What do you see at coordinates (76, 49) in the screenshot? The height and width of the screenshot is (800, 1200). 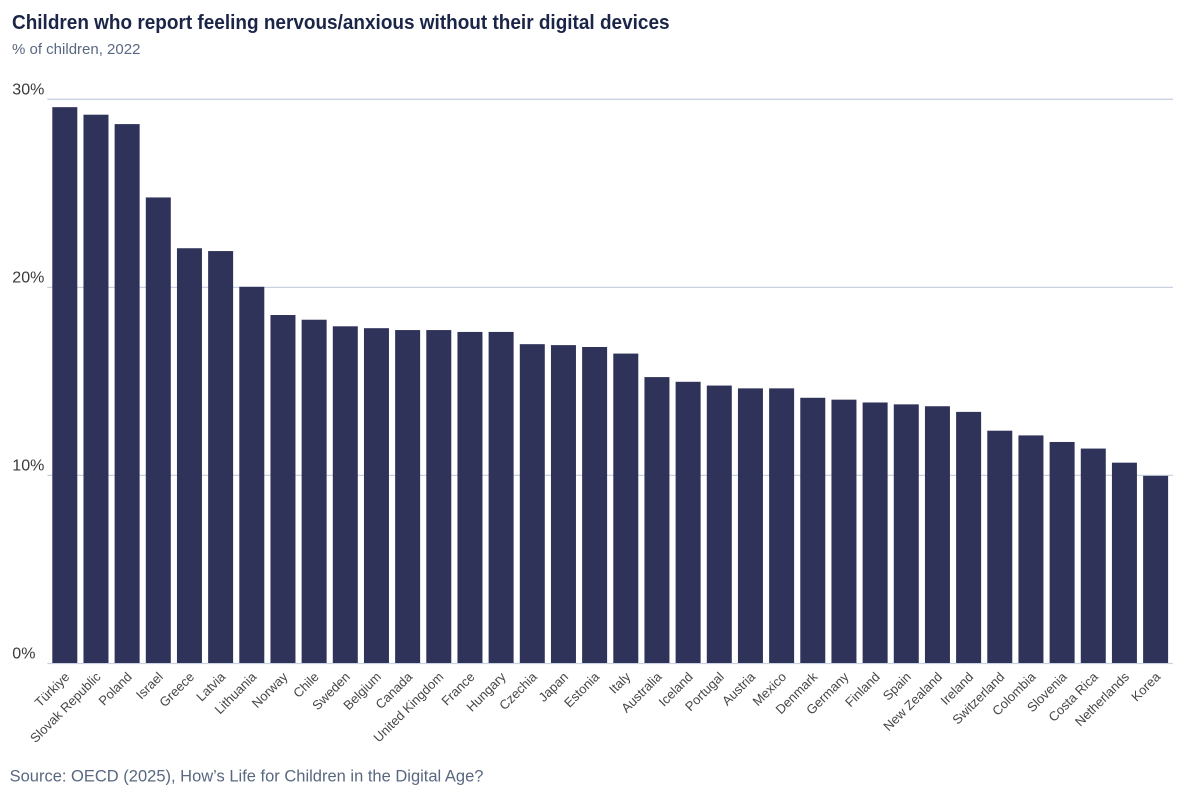 I see `svg-text: % of children, 2022` at bounding box center [76, 49].